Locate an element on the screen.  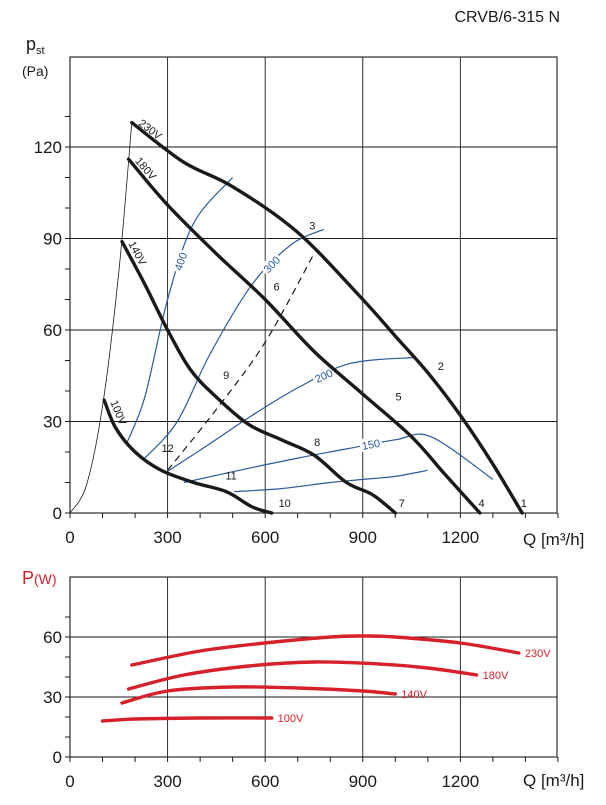
power-y-tick-label: 0 is located at coordinates (57, 757).